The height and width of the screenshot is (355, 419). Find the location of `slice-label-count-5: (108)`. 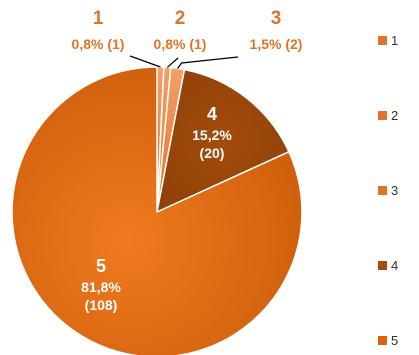

slice-label-count-5: (108) is located at coordinates (101, 305).